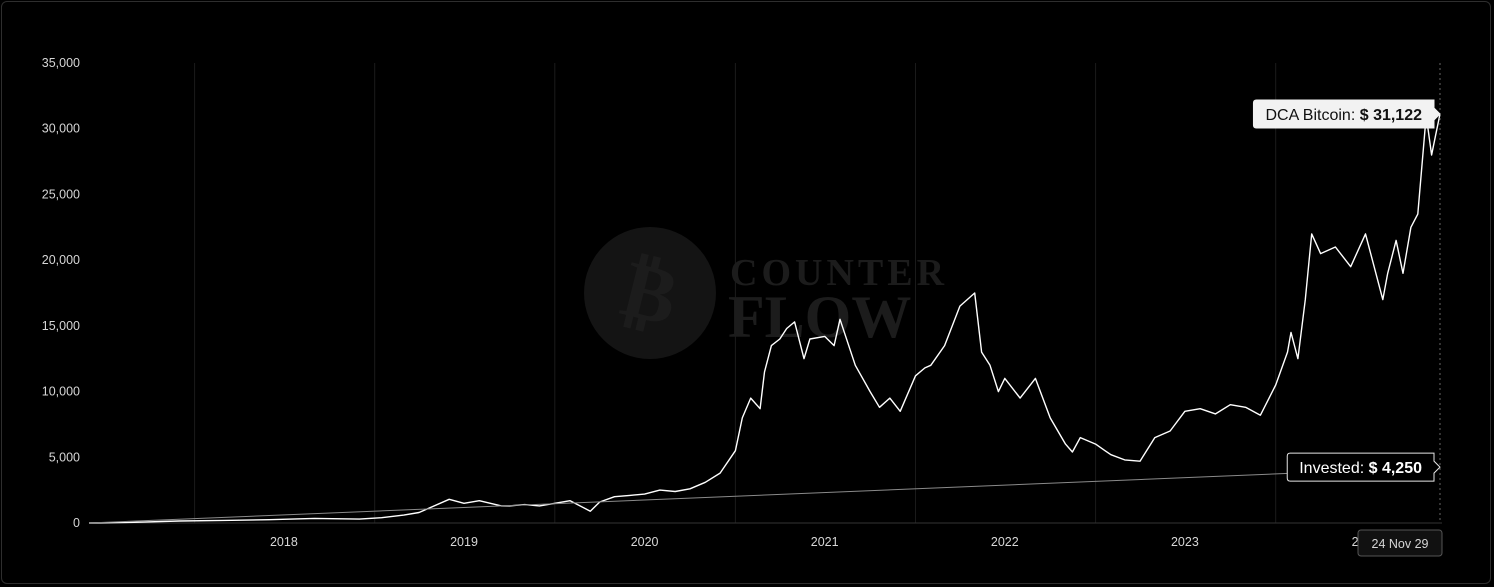 The height and width of the screenshot is (587, 1494). Describe the element at coordinates (61, 194) in the screenshot. I see `y-tick-label: 25,000` at that location.